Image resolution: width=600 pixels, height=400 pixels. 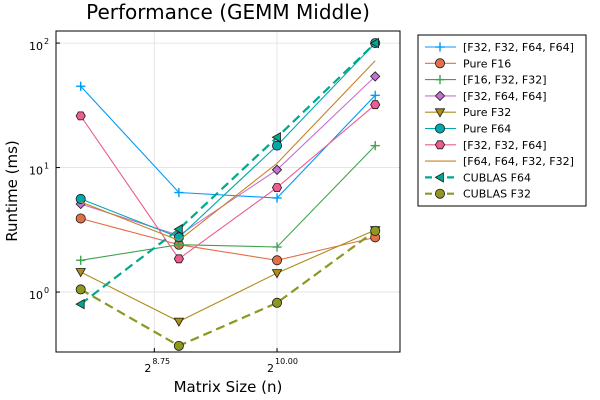 I want to click on legend-item: Pure F16, so click(x=468, y=63).